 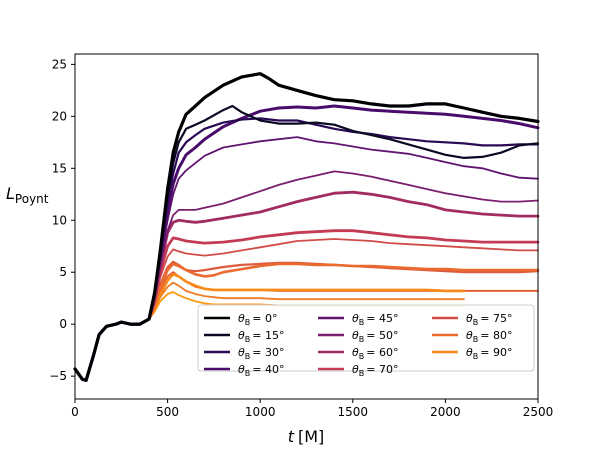 What do you see at coordinates (538, 412) in the screenshot?
I see `x-tick-label: 2500` at bounding box center [538, 412].